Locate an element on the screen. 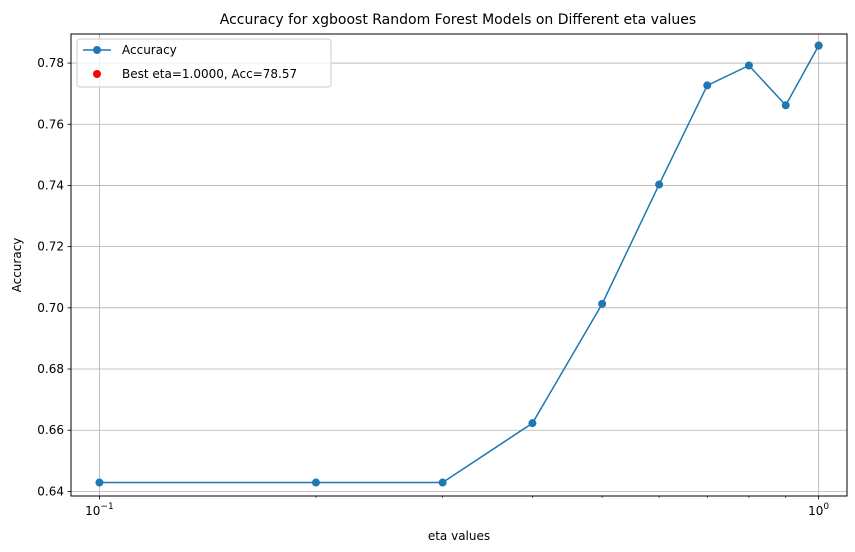  legend-accuracy-label: Accuracy is located at coordinates (149, 50).